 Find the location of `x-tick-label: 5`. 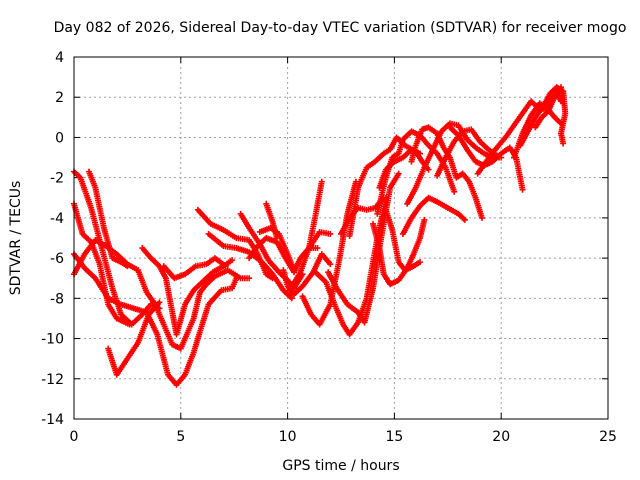

x-tick-label: 5 is located at coordinates (180, 437).